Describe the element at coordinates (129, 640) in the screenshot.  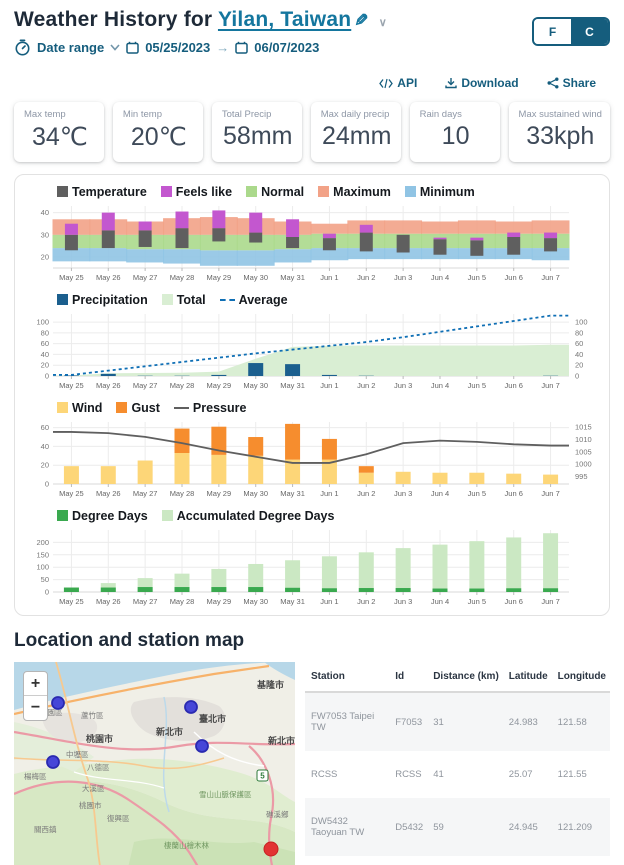
I see `section-map-title: Location and station map` at that location.